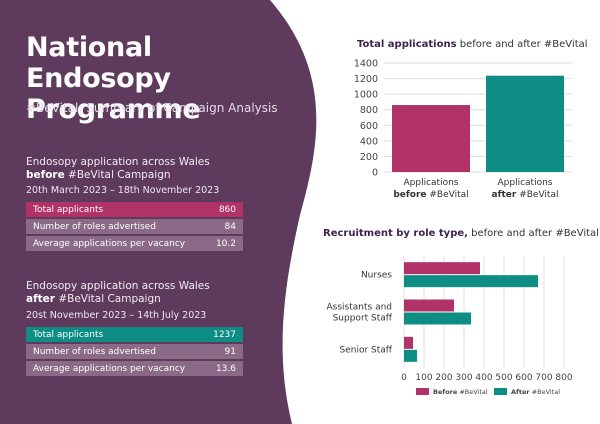  I want to click on before-date-range: 20th March 2023 – 18th November 2023, so click(123, 190).